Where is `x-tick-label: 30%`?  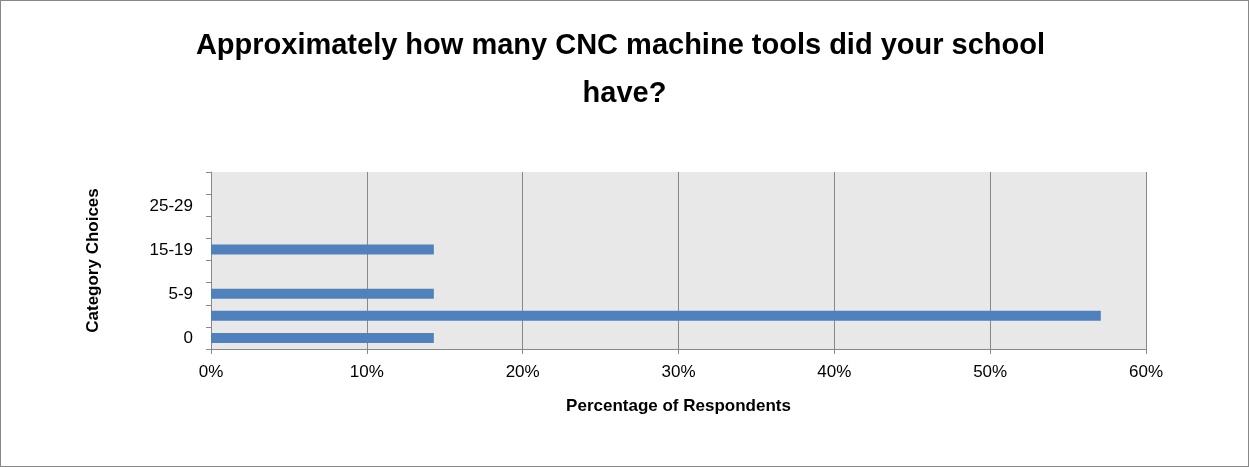
x-tick-label: 30% is located at coordinates (678, 371).